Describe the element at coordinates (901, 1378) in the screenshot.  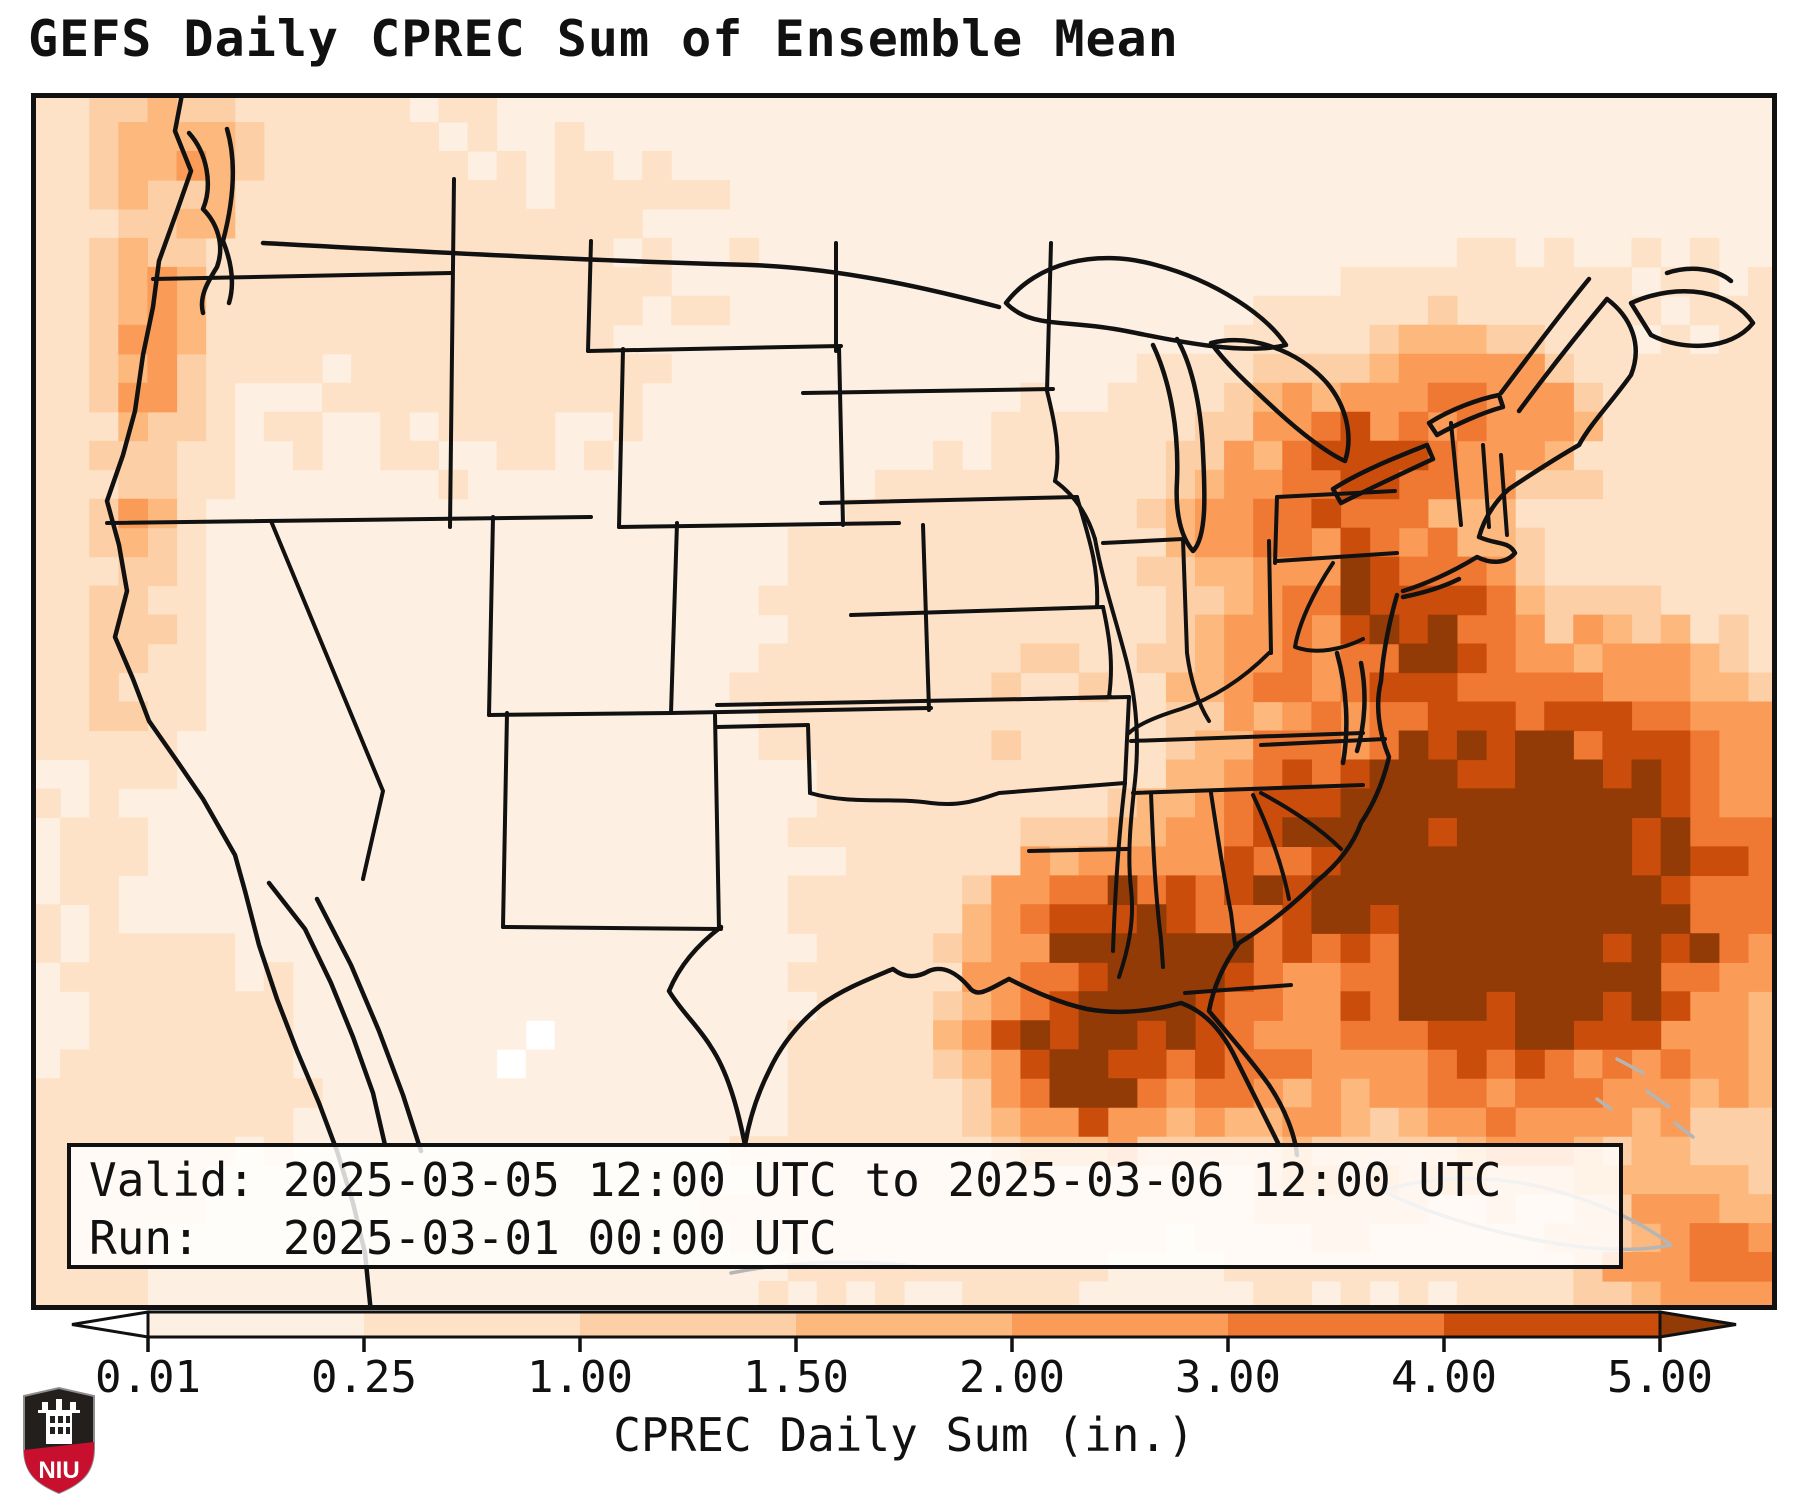
I see `colorbar-tick-labels: 0.01 0.25 1.00 1.50 2.00 3.00 4.00 5.00` at that location.